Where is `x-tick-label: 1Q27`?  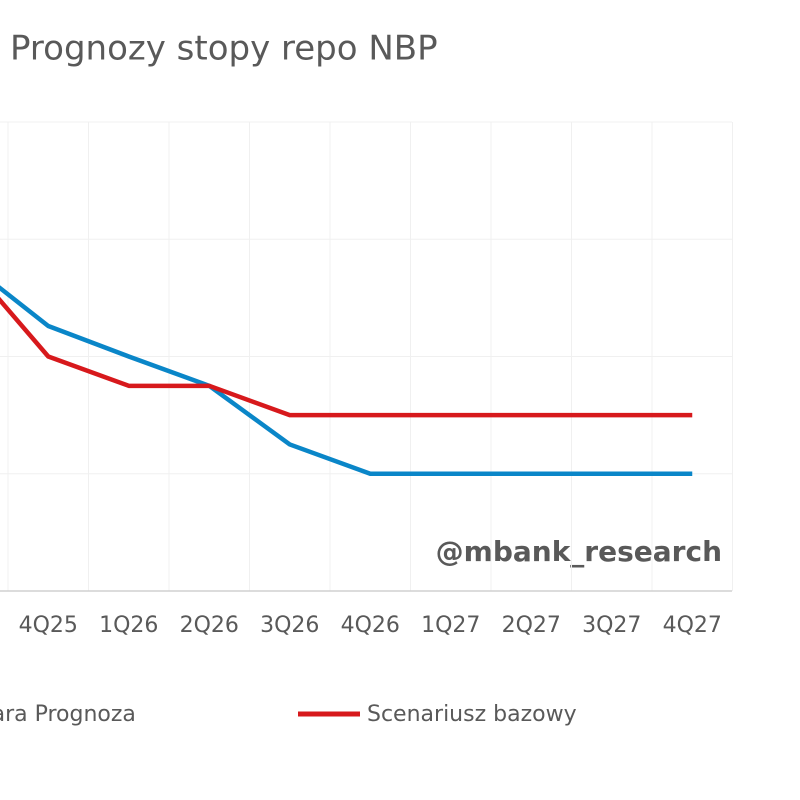 x-tick-label: 1Q27 is located at coordinates (450, 625).